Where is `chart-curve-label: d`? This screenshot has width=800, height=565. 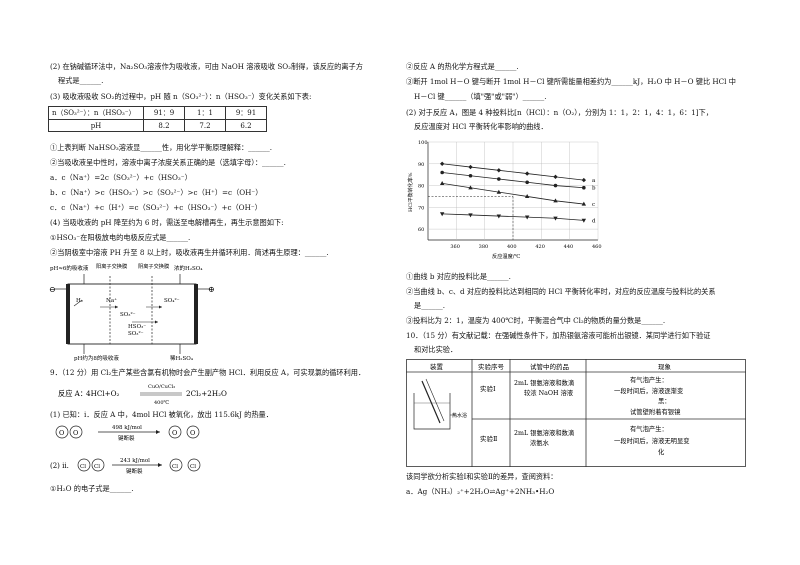
chart-curve-label: d is located at coordinates (594, 221).